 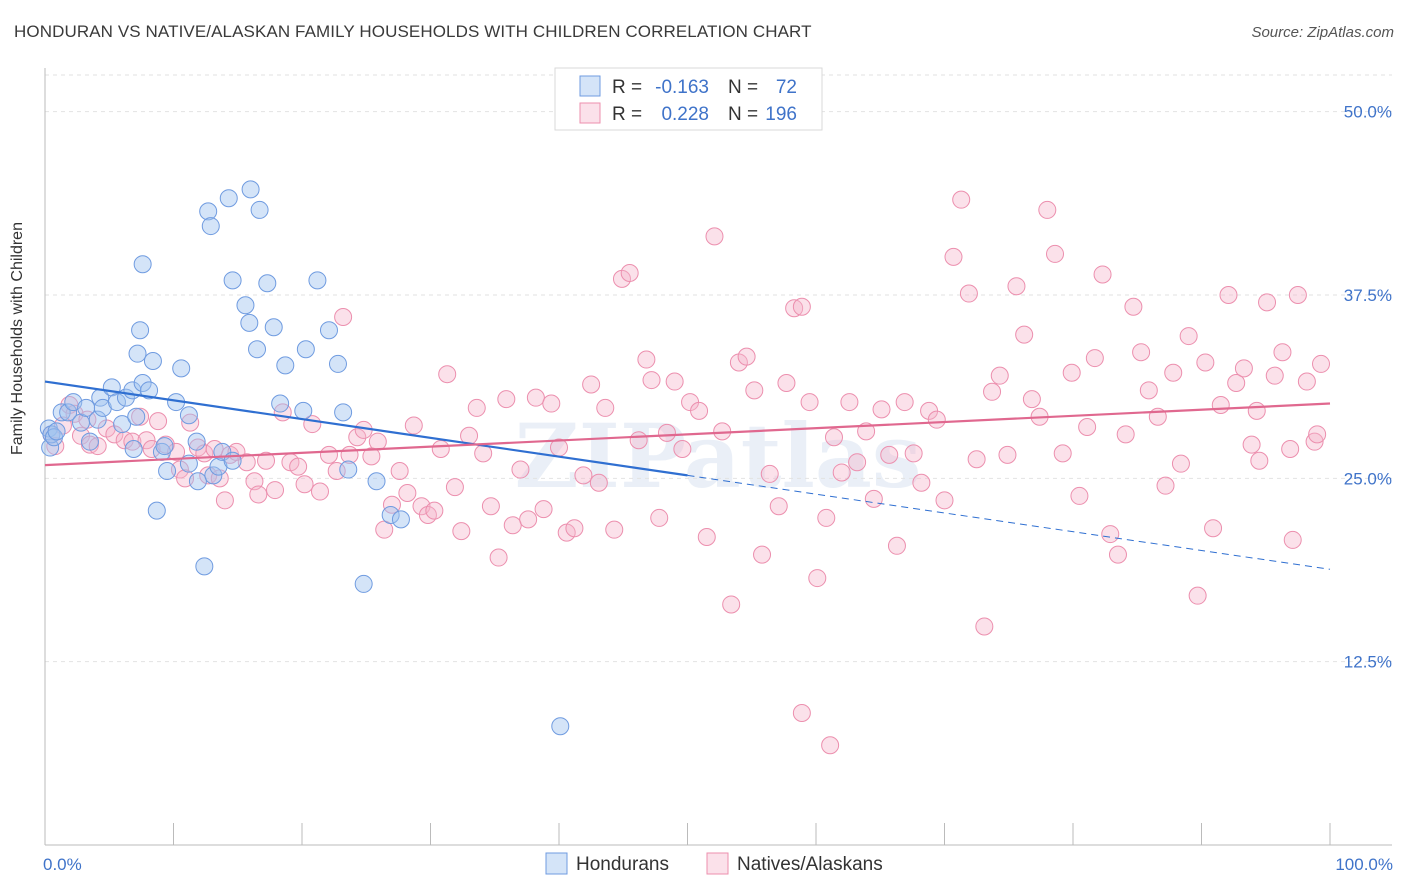 I want to click on y-tick-label: 37.5%, so click(x=1368, y=295).